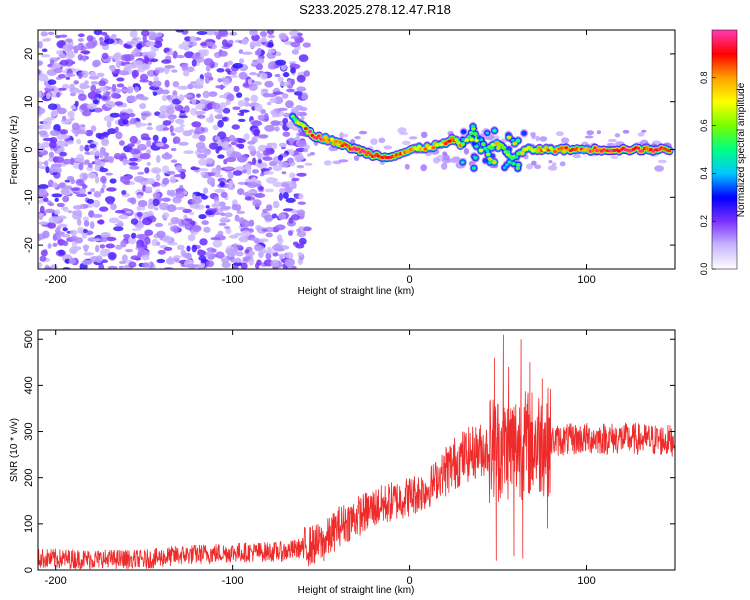  What do you see at coordinates (704, 125) in the screenshot?
I see `colorbar-tick-label: 0.6` at bounding box center [704, 125].